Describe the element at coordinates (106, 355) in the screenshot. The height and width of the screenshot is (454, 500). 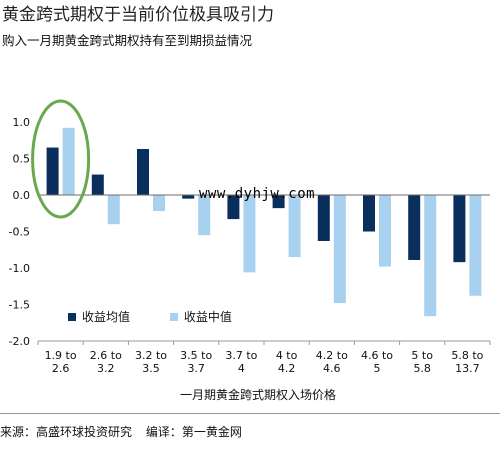
I see `x-tick-label: 2.6 to` at that location.